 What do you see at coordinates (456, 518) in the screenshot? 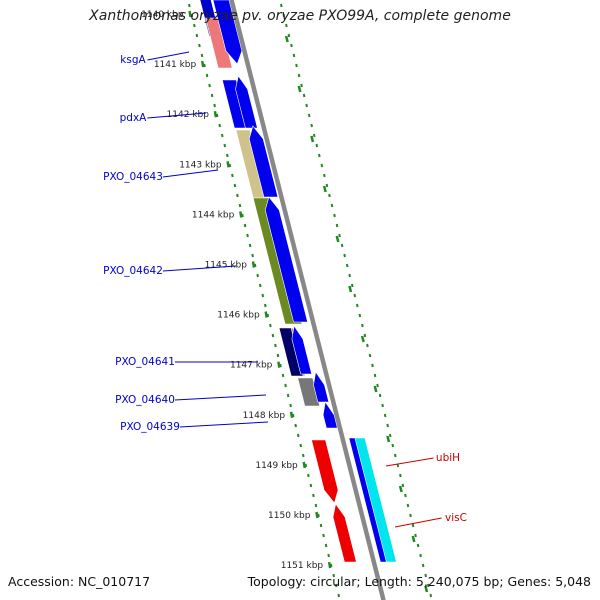
I see `gene-label: visC` at bounding box center [456, 518].